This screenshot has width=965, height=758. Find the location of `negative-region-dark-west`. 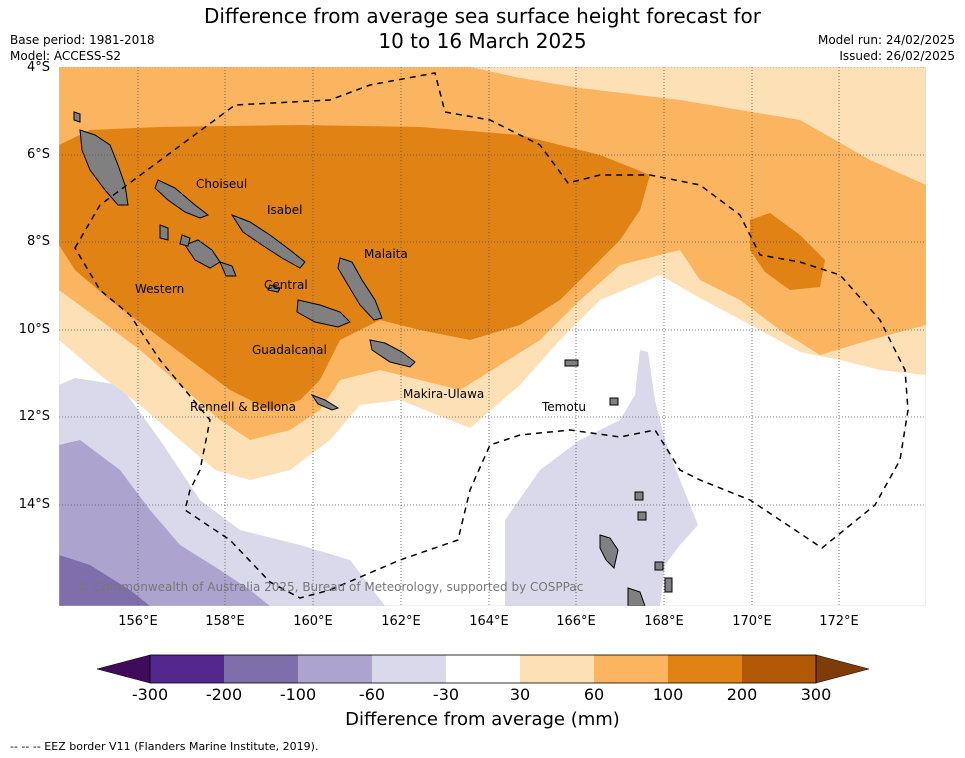

negative-region-dark-west is located at coordinates (104, 580).